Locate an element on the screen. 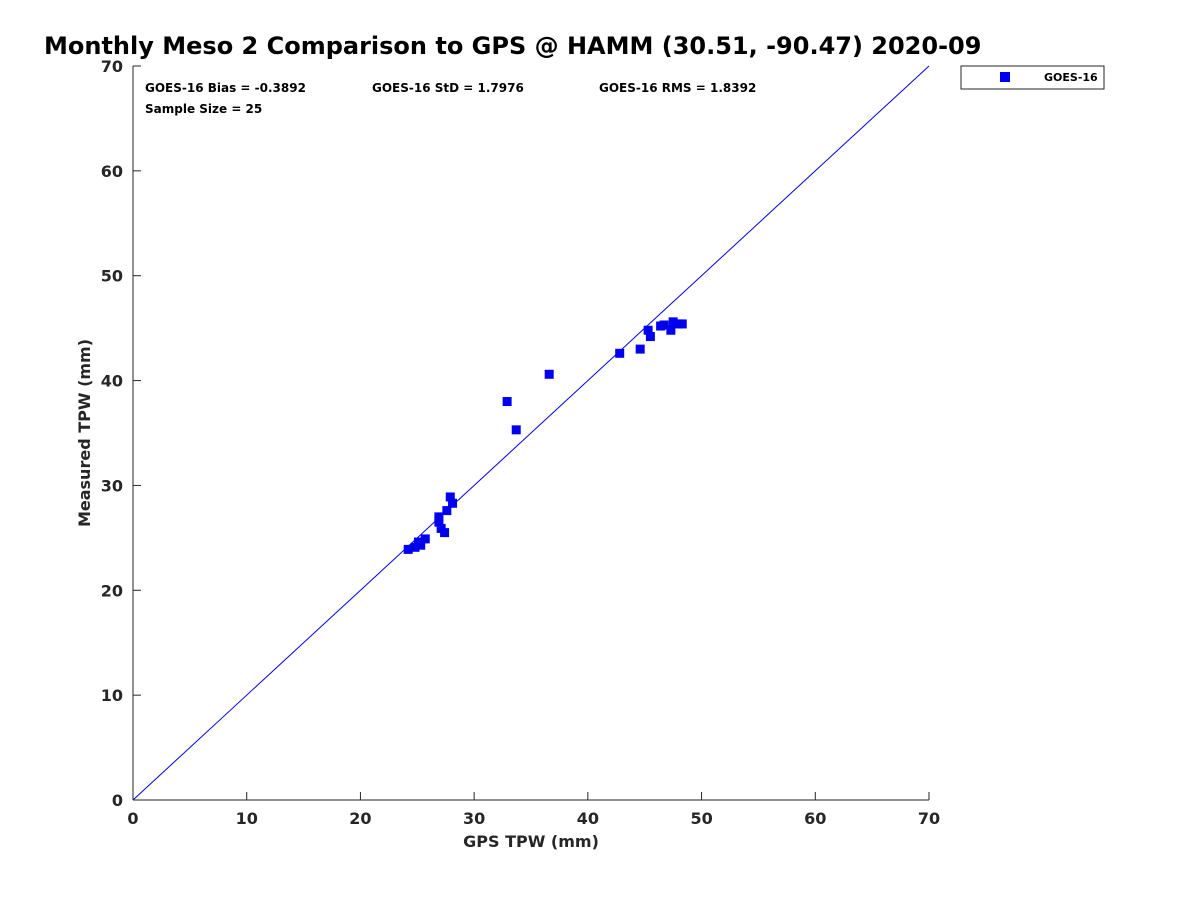 The image size is (1200, 900). x-tick-label: 60 is located at coordinates (815, 818).